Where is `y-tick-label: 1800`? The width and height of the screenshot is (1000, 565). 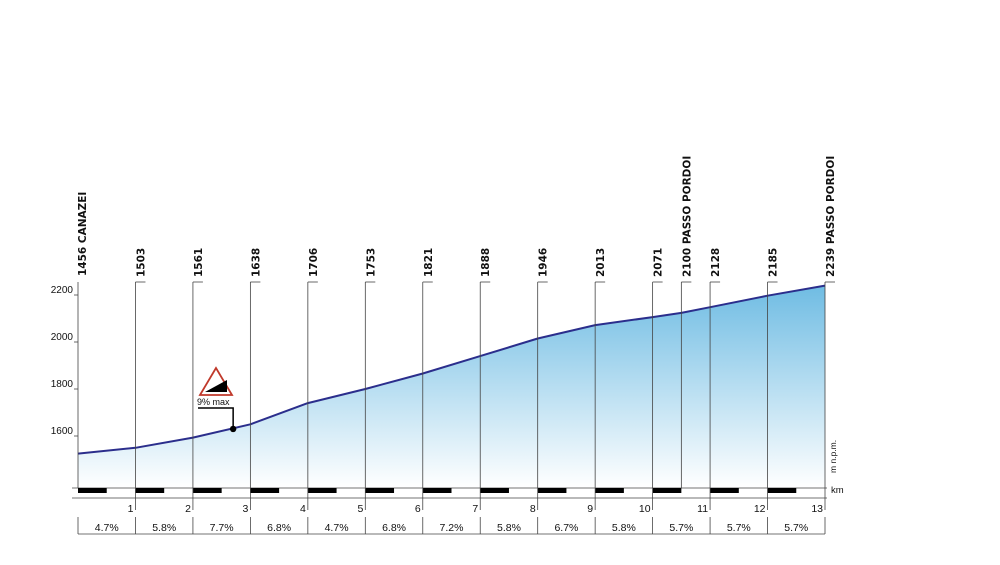 y-tick-label: 1800 is located at coordinates (62, 384).